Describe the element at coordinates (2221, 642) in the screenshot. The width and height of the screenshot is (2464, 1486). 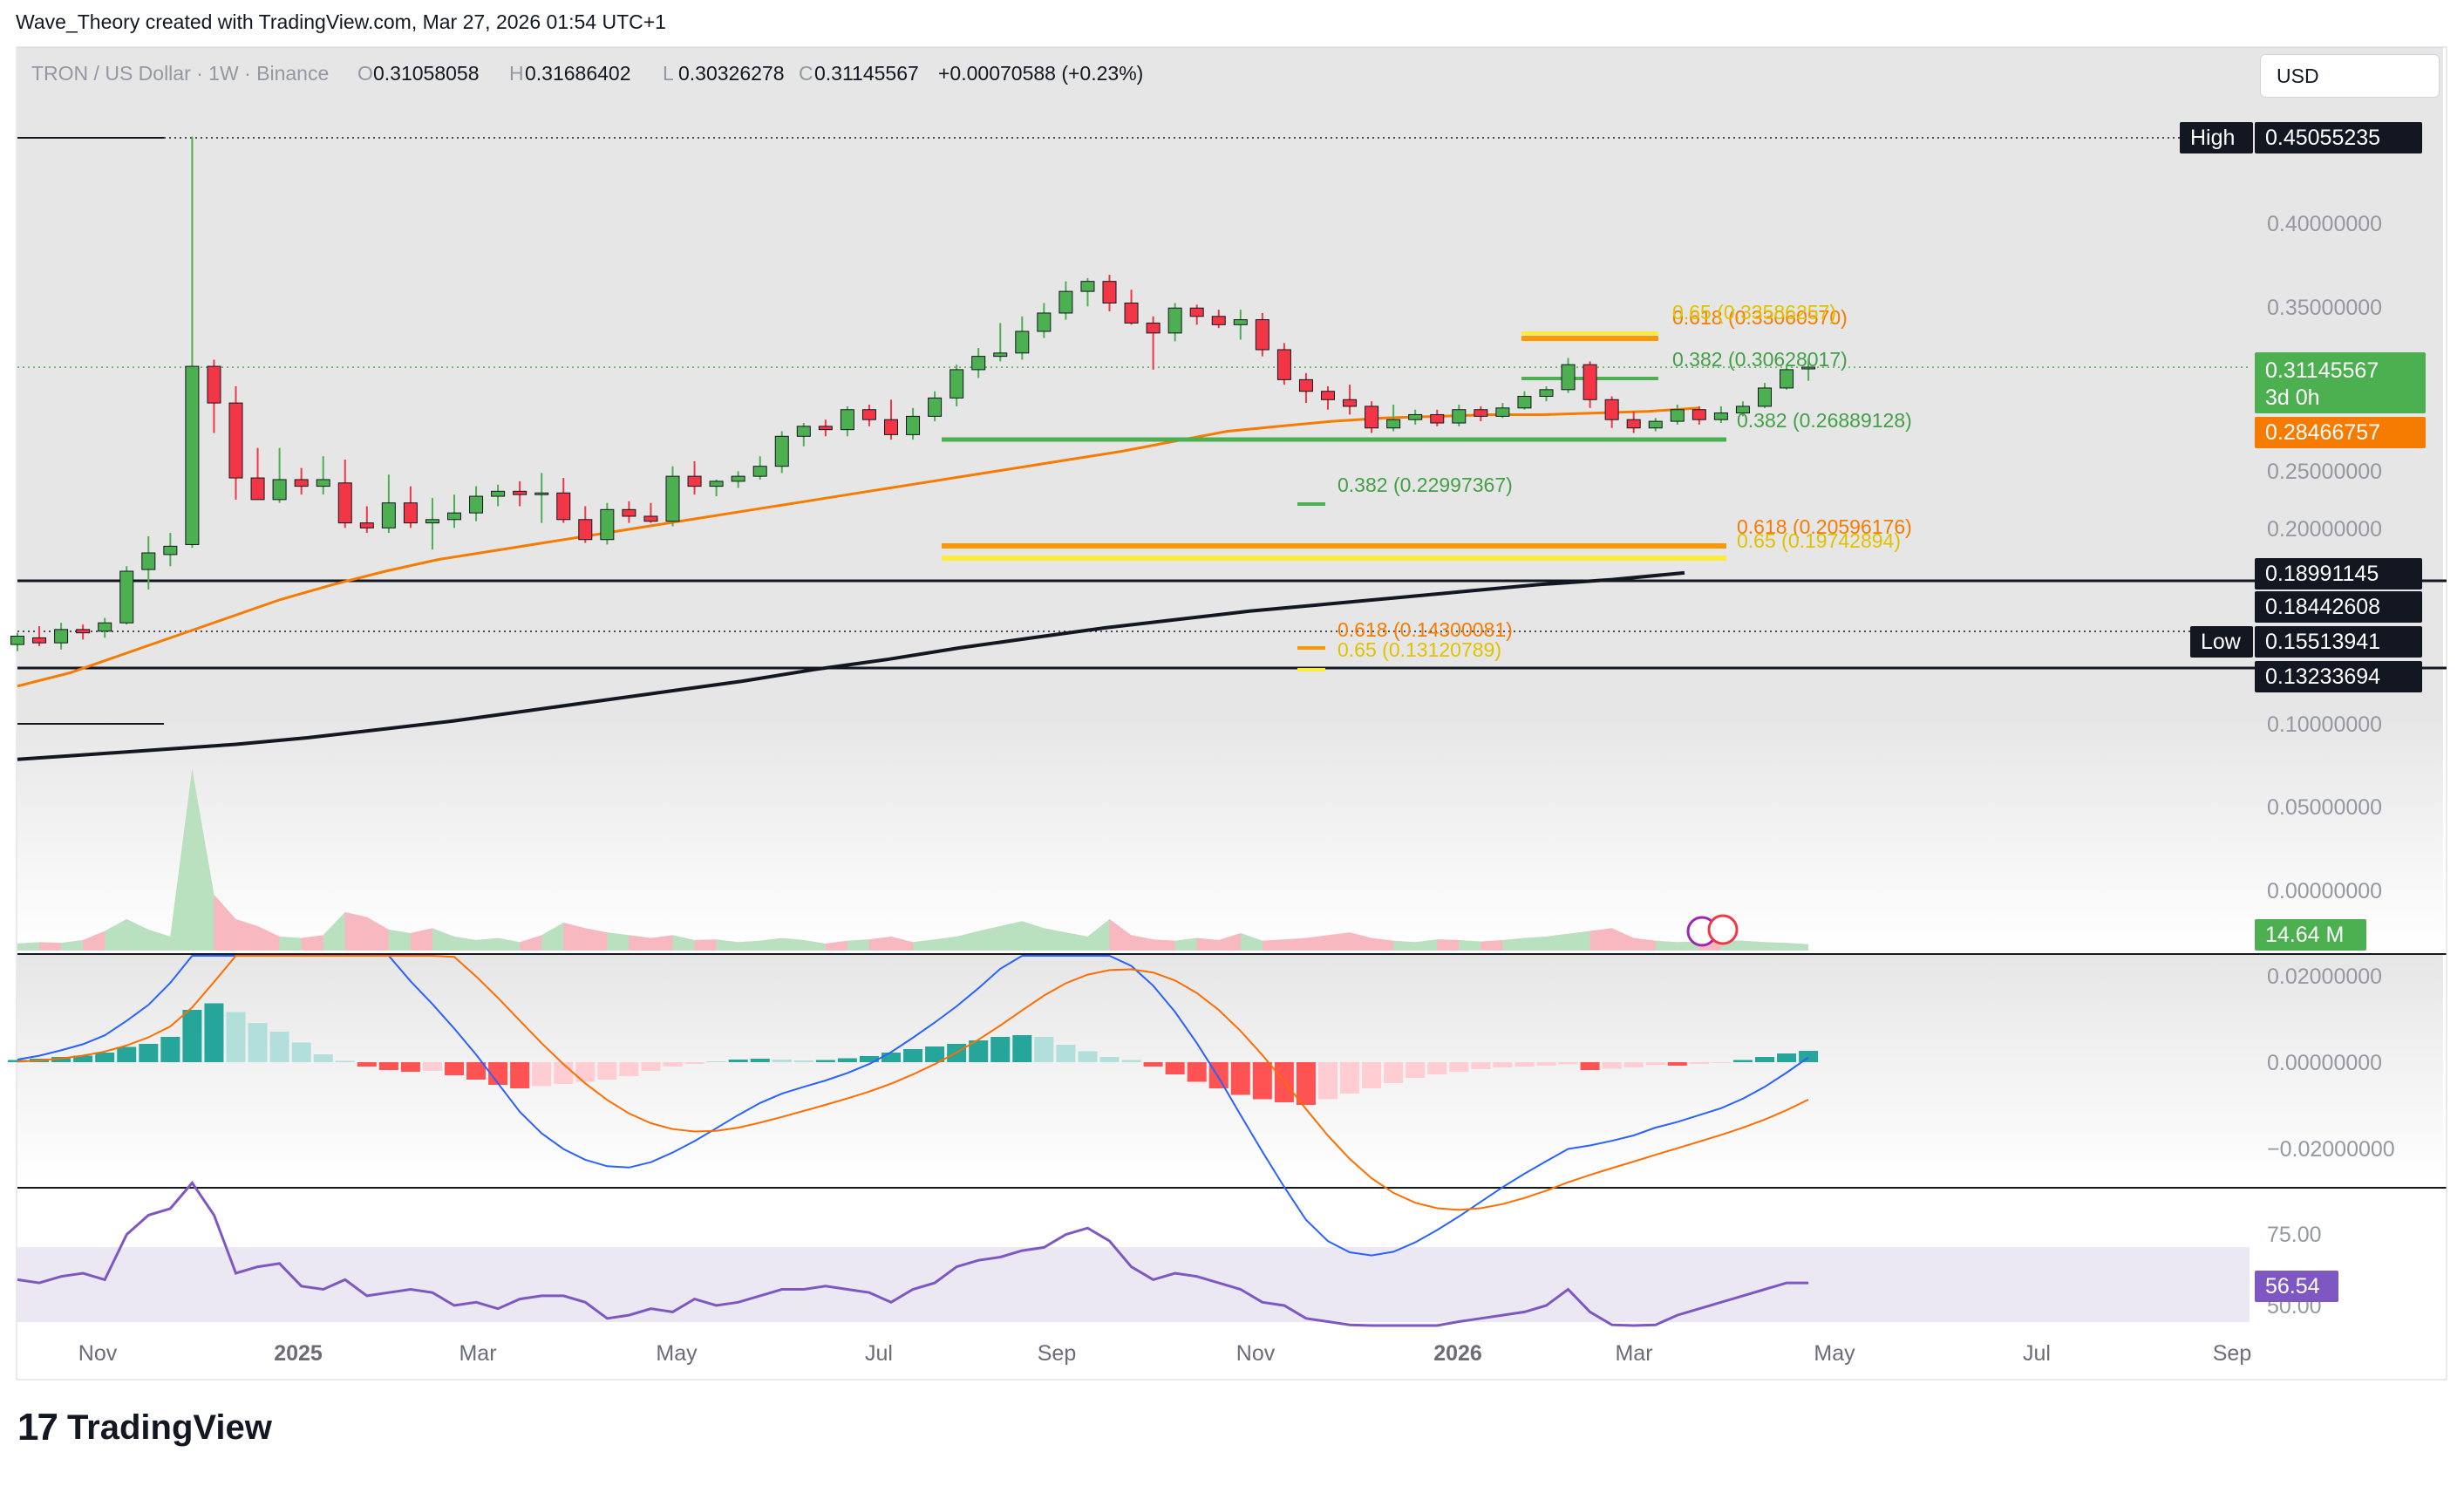
I see `low-tag: Low` at that location.